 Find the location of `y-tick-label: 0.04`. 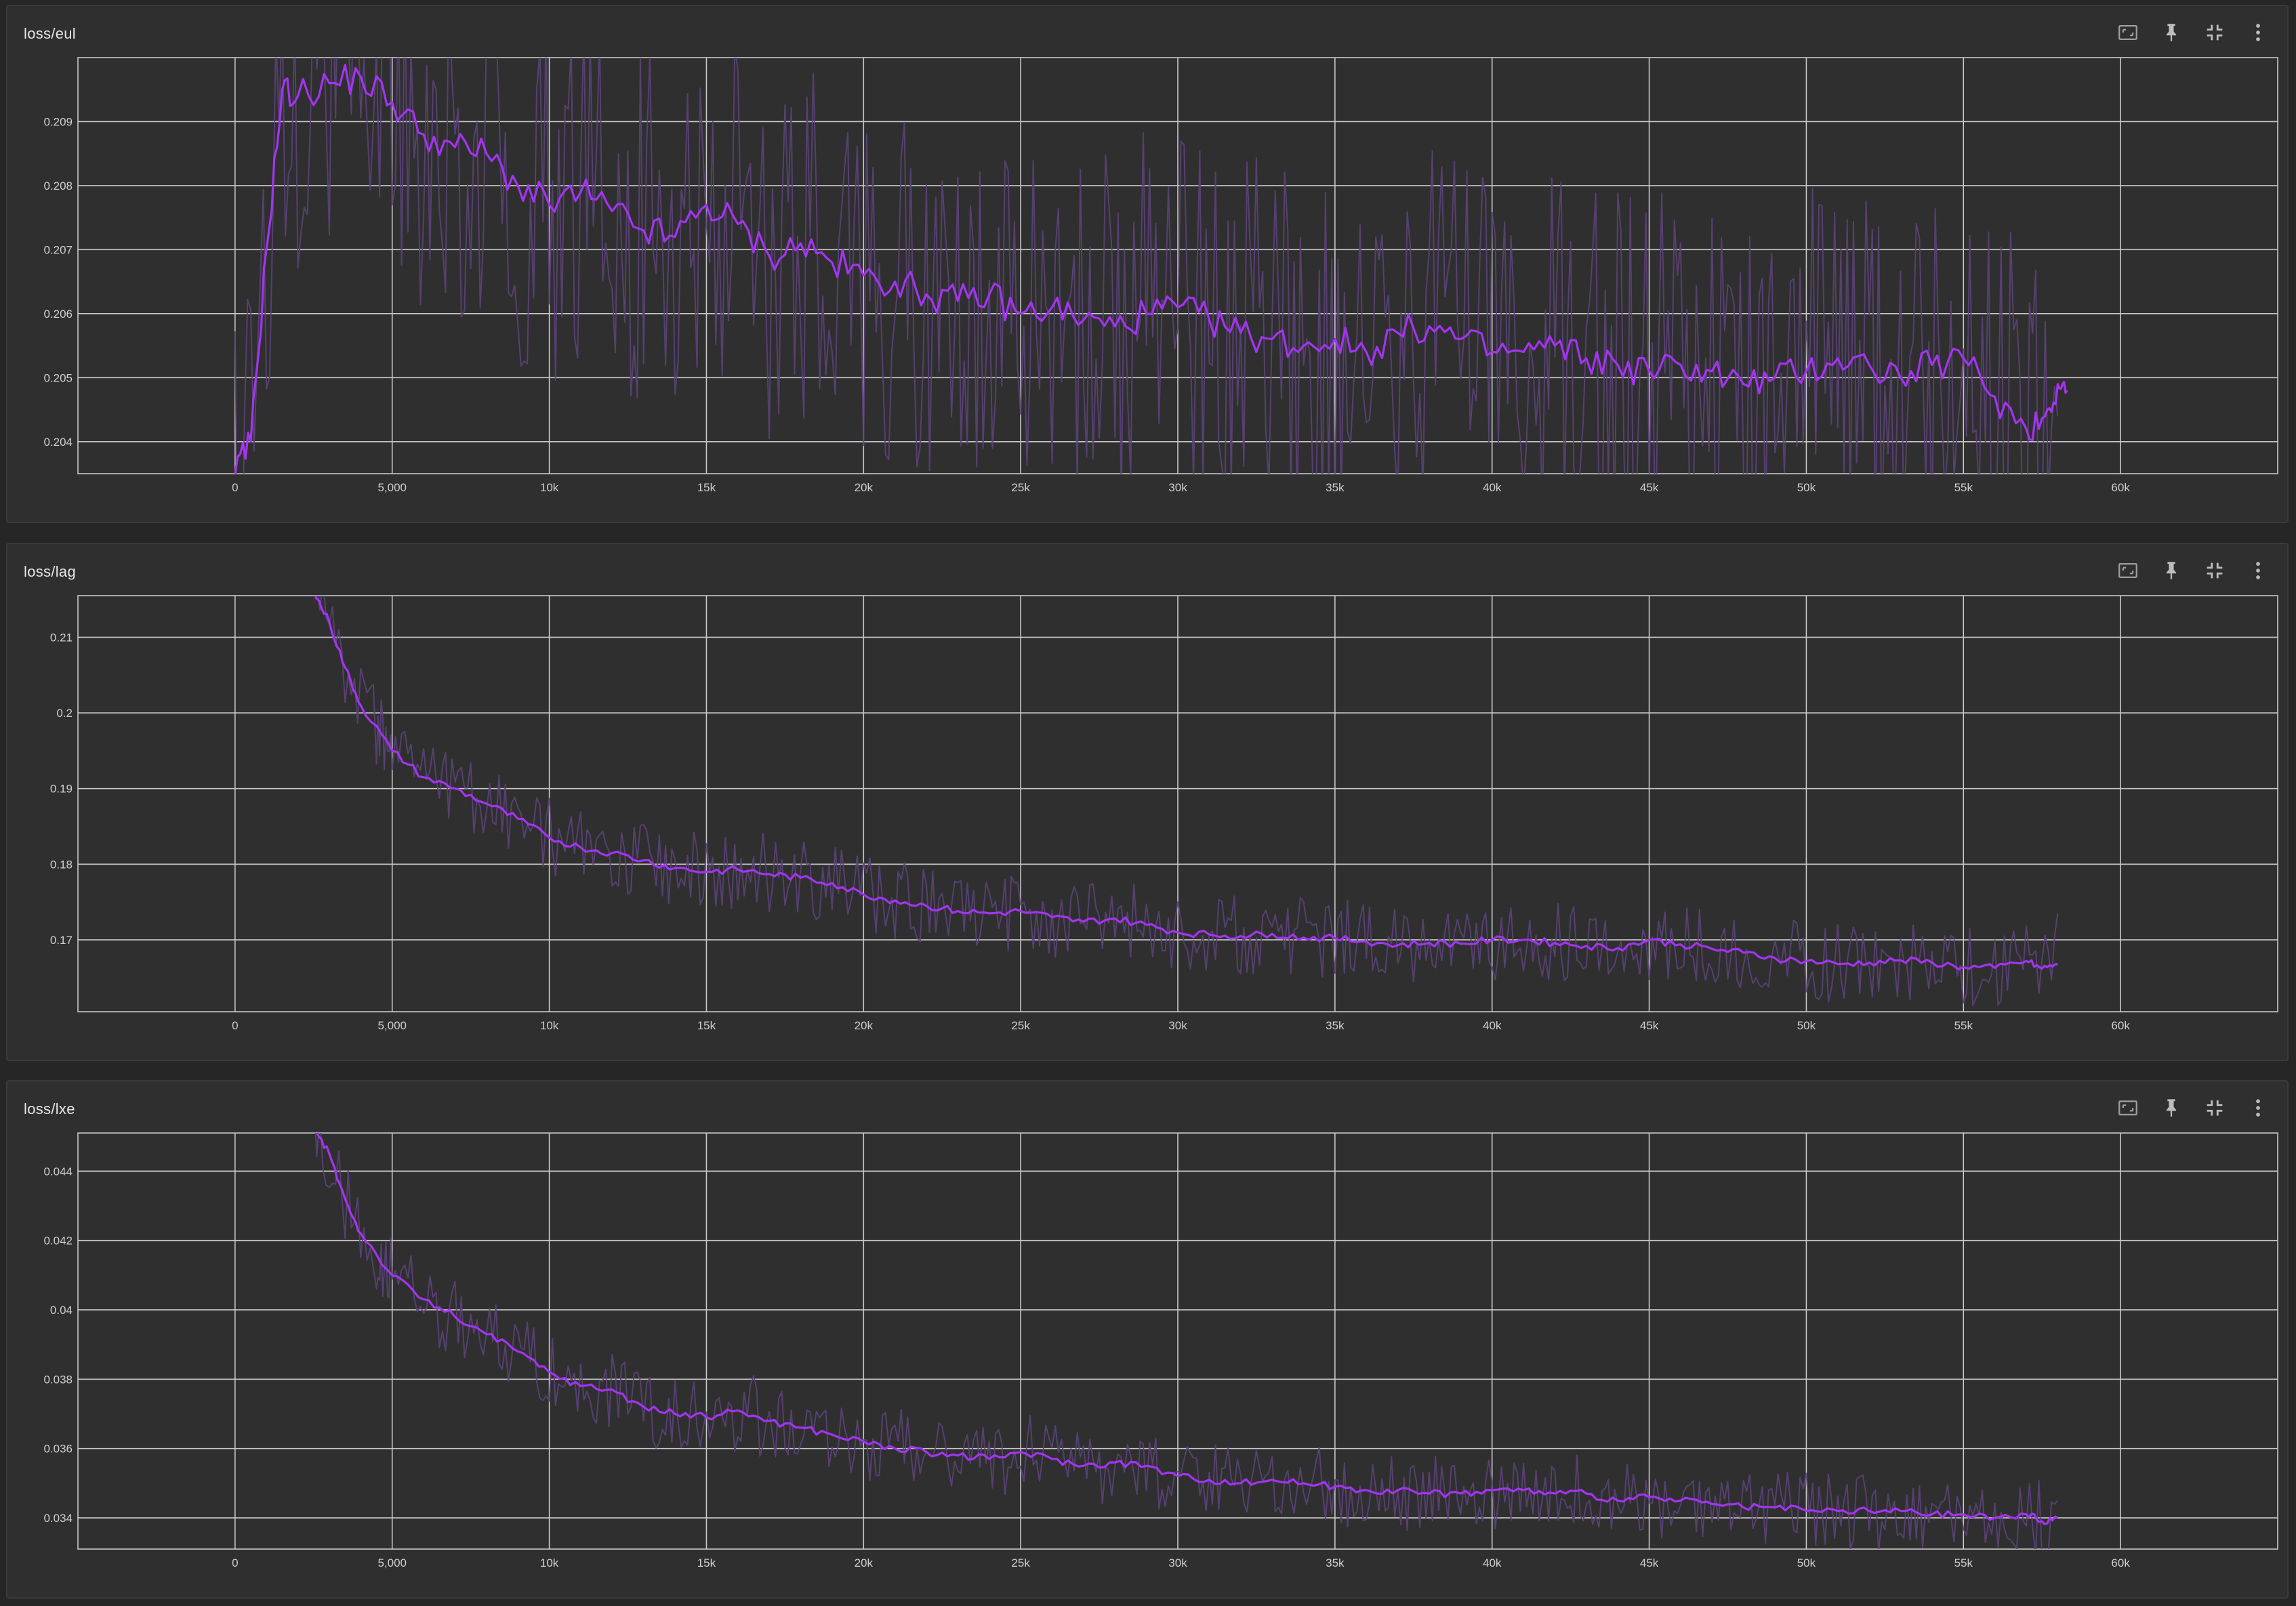

y-tick-label: 0.04 is located at coordinates (61, 1310).